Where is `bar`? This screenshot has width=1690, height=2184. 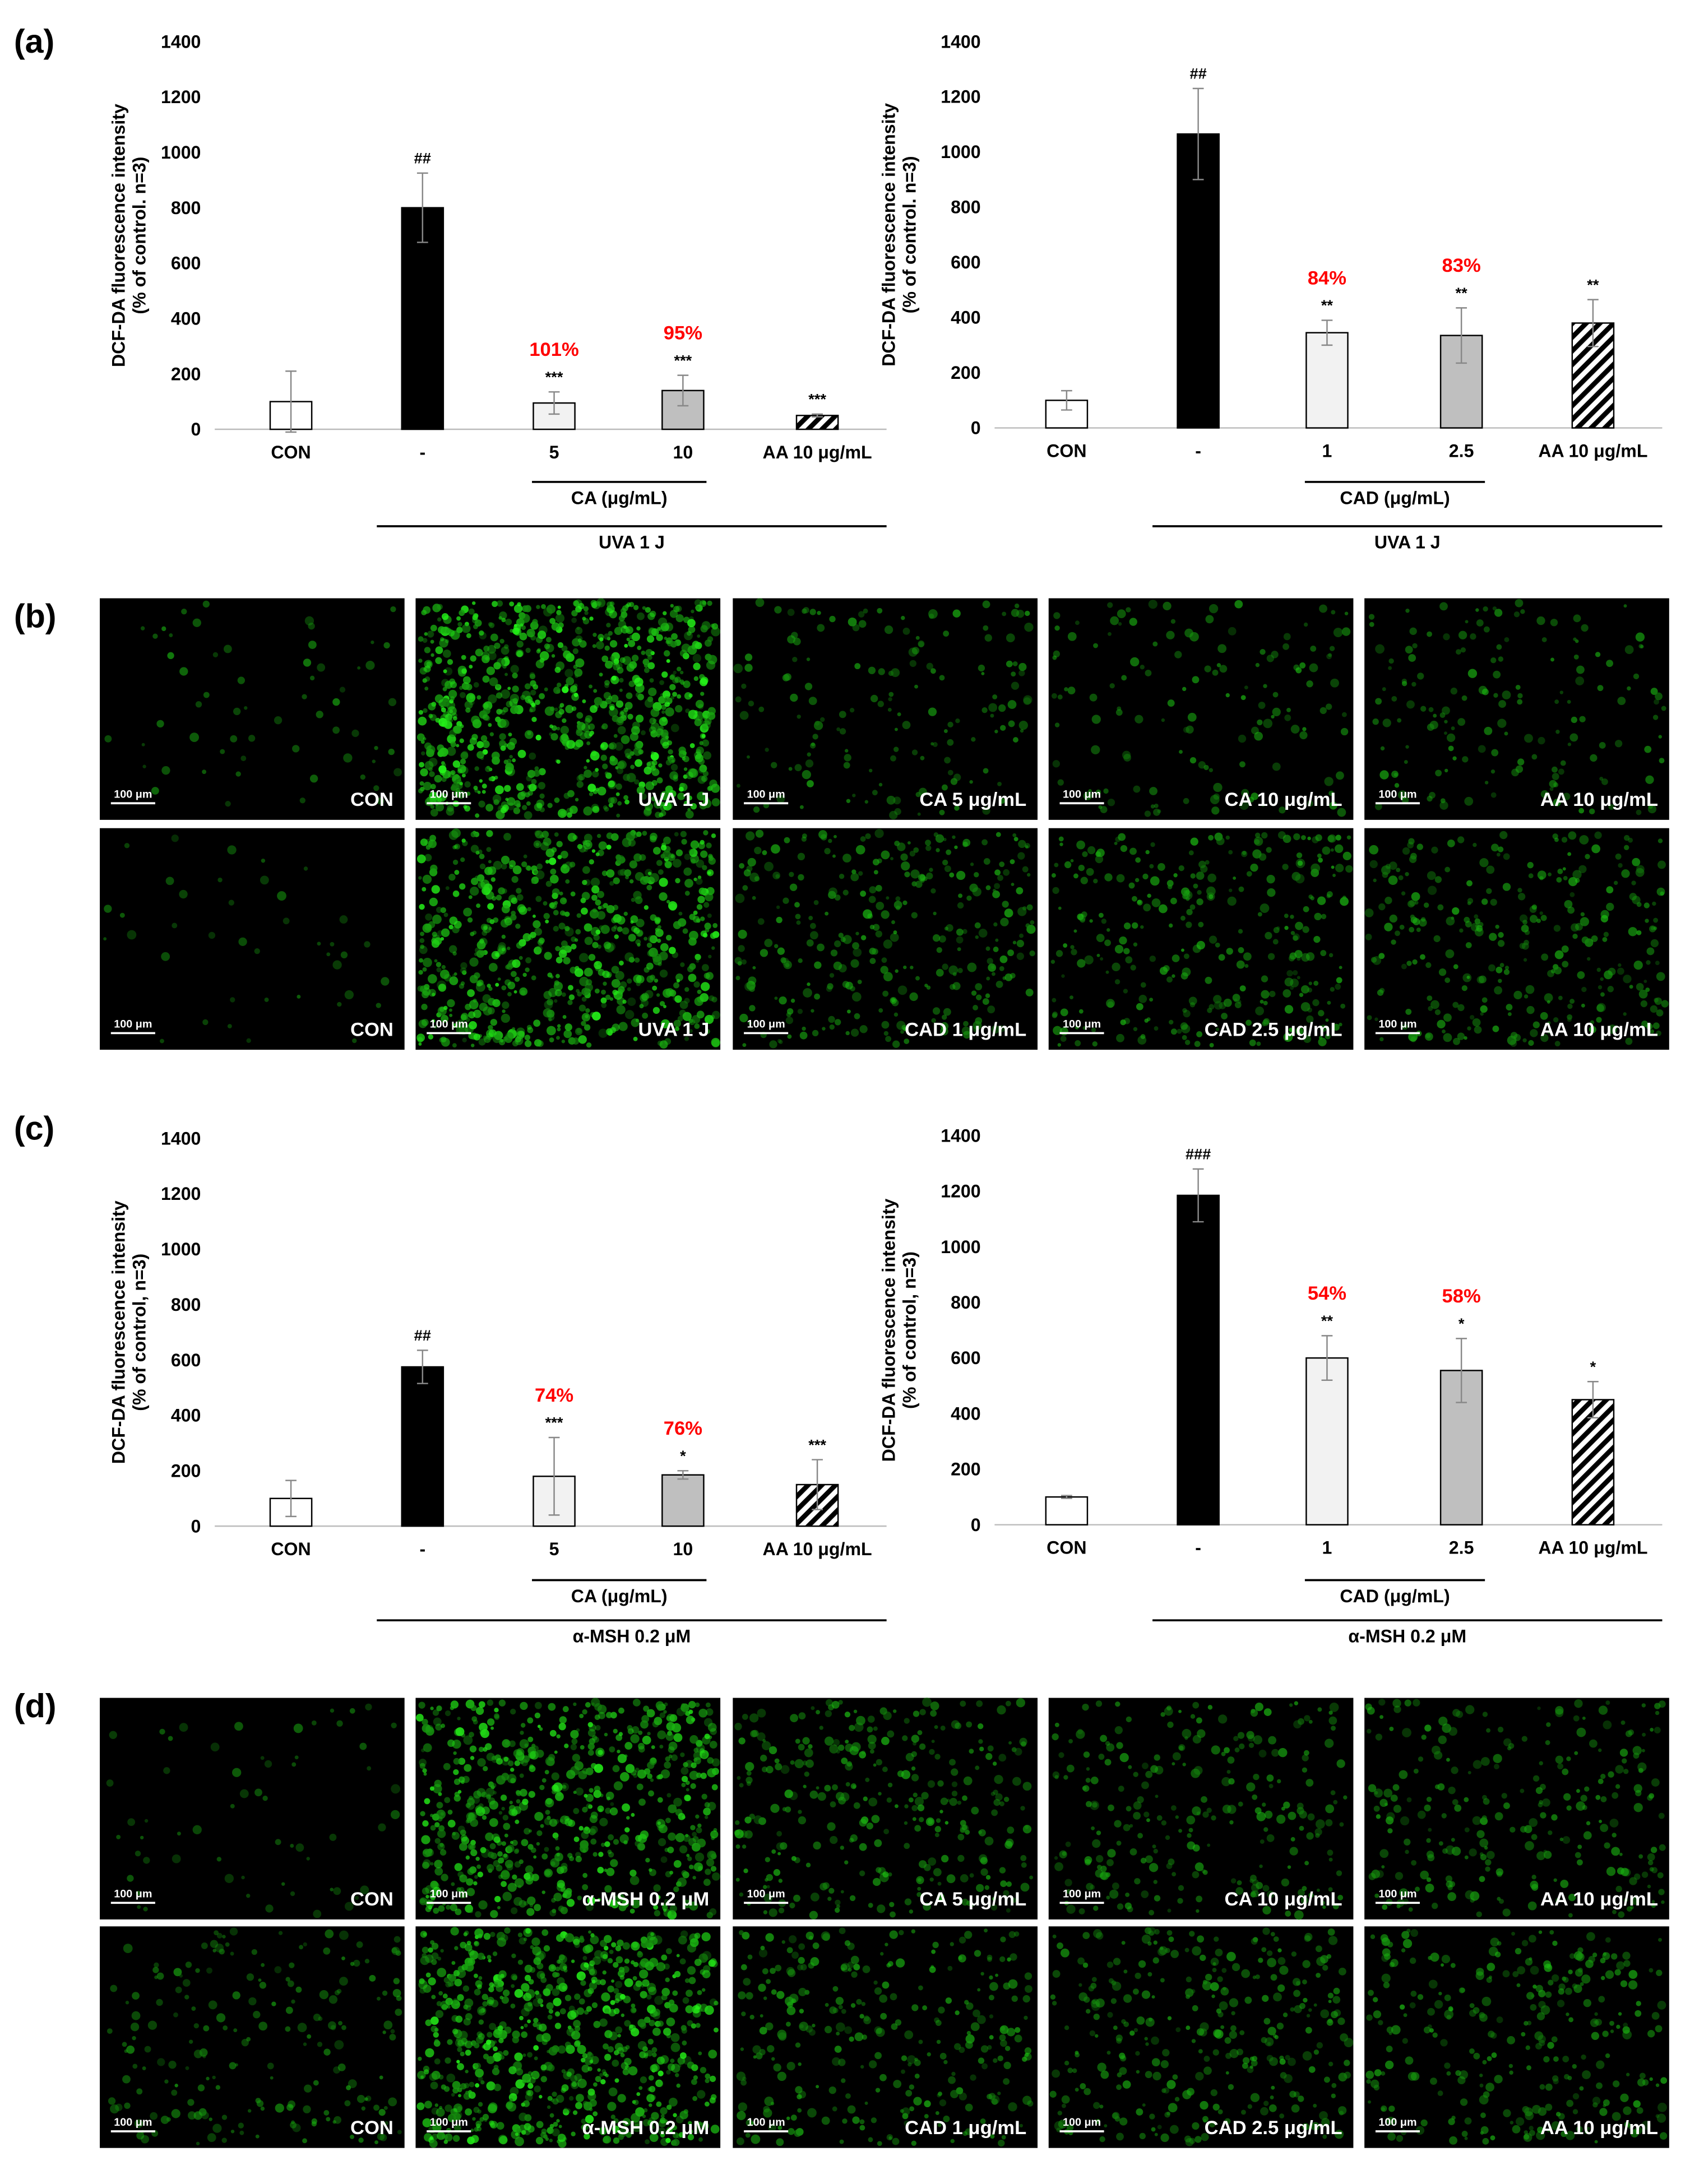
bar is located at coordinates (1593, 1461).